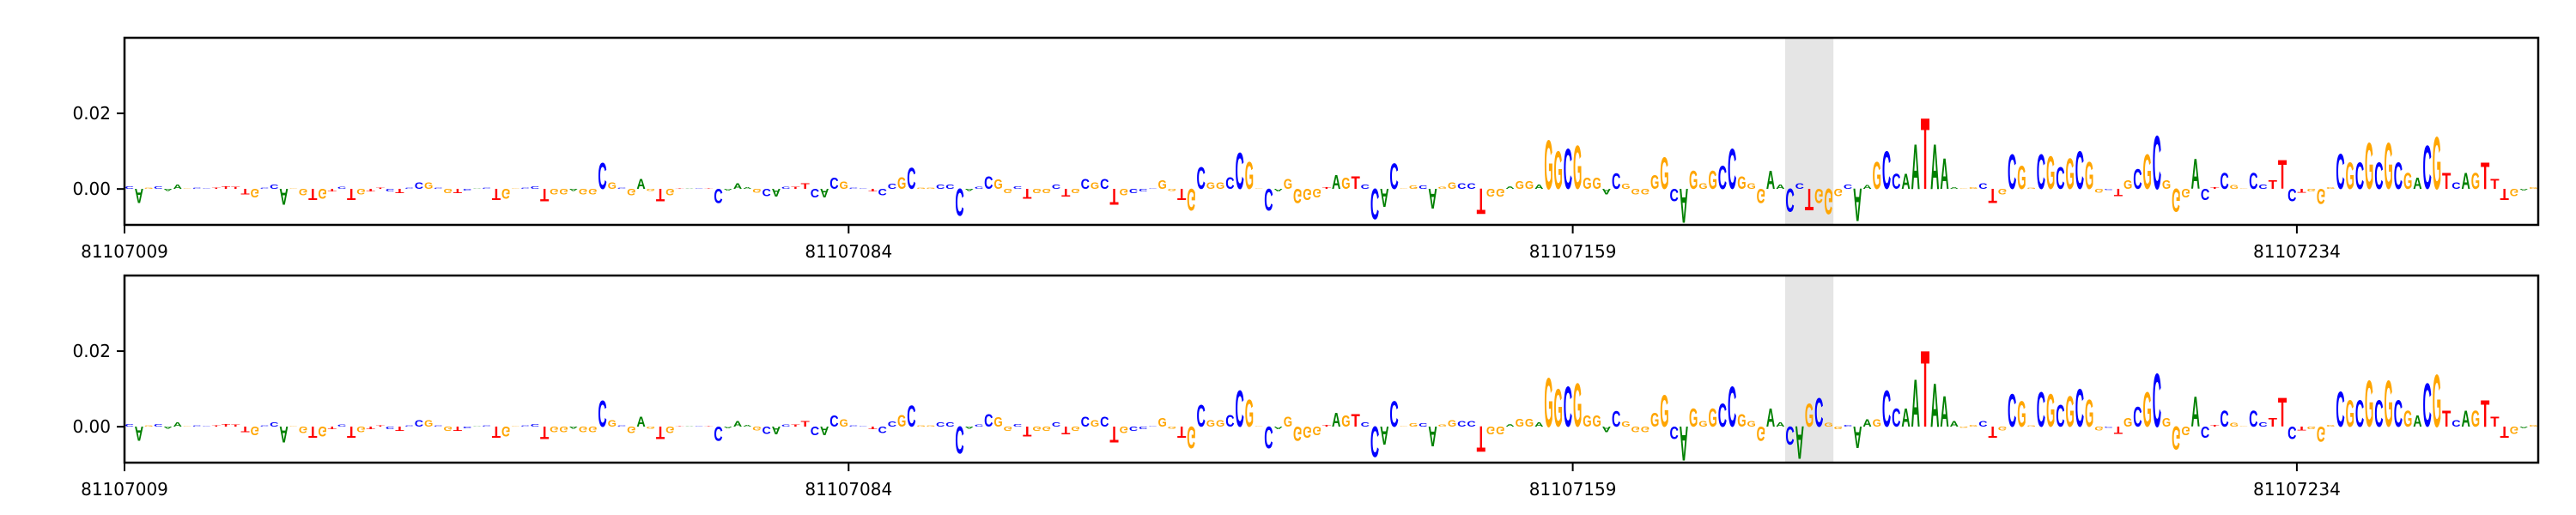 The width and height of the screenshot is (2576, 515). I want to click on x-tick-label: 81107159, so click(1573, 489).